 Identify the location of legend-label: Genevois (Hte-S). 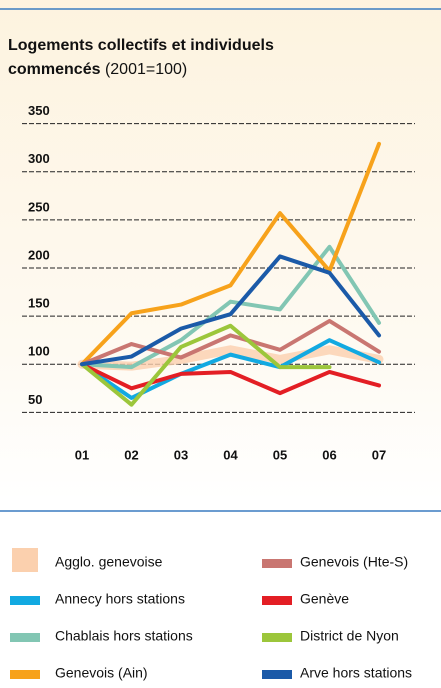
(354, 562).